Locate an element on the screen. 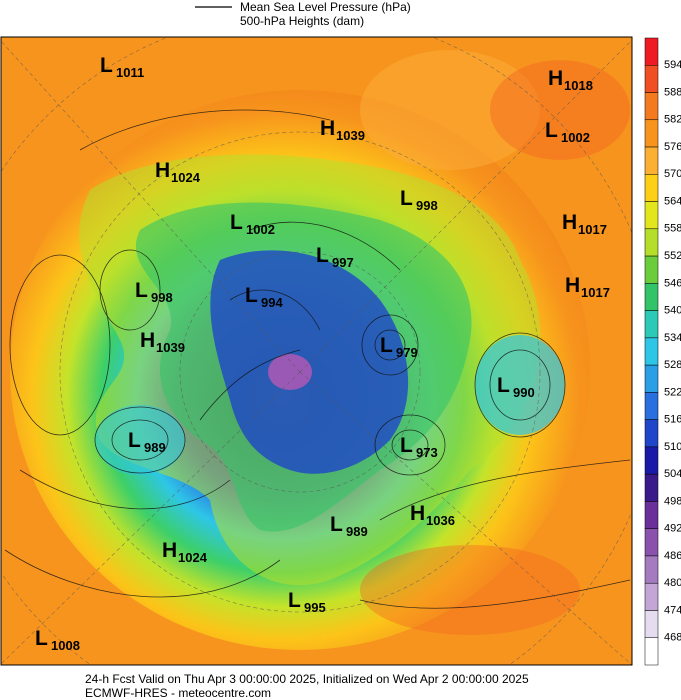 The image size is (681, 700). colorbar-label: 510 is located at coordinates (672, 447).